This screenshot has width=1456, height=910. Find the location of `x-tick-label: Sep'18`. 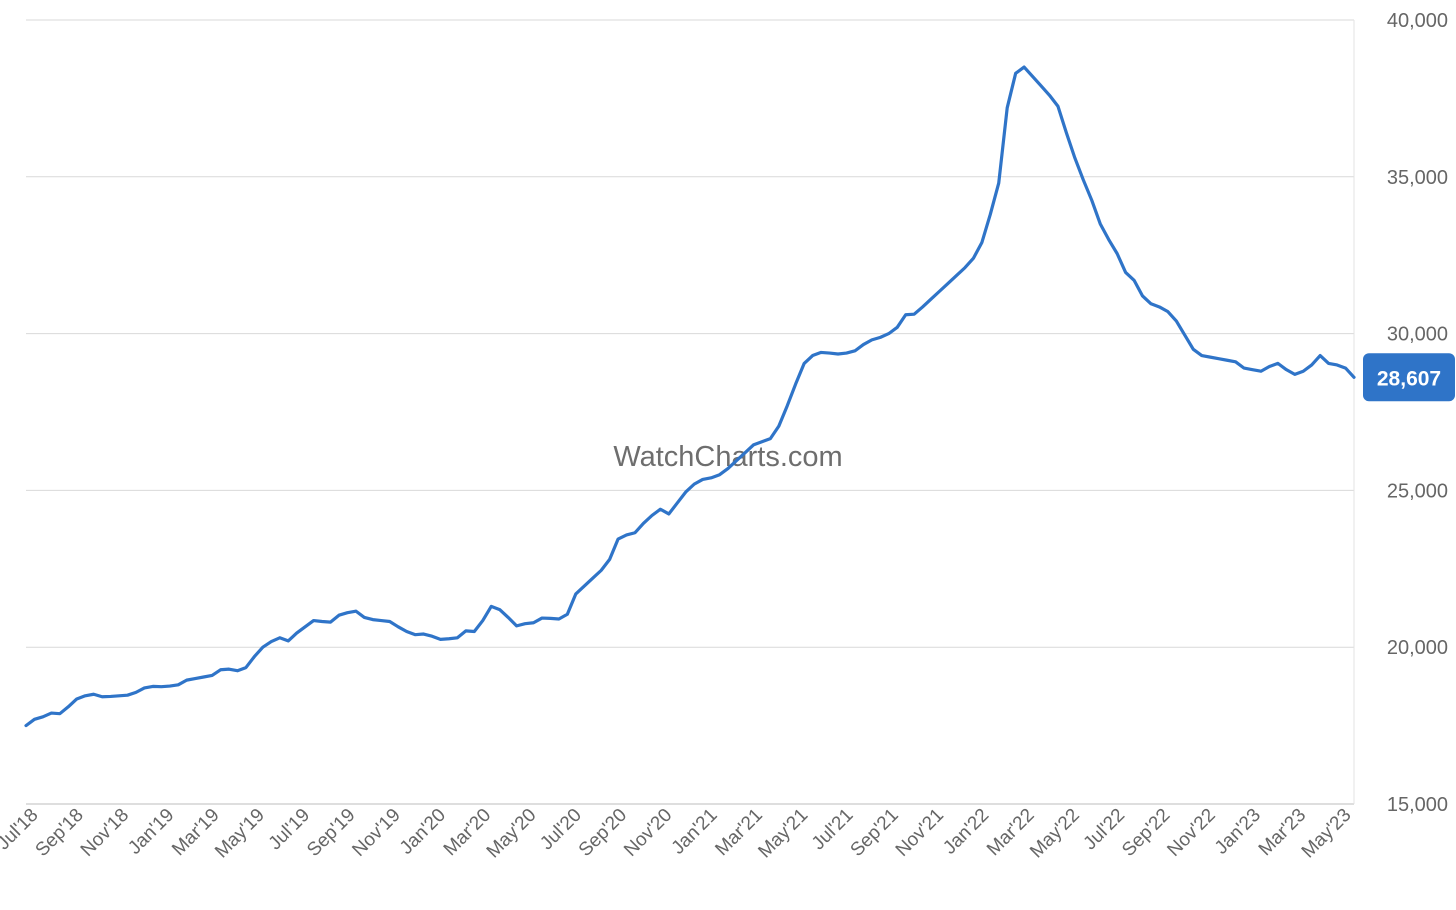

x-tick-label: Sep'18 is located at coordinates (60, 833).